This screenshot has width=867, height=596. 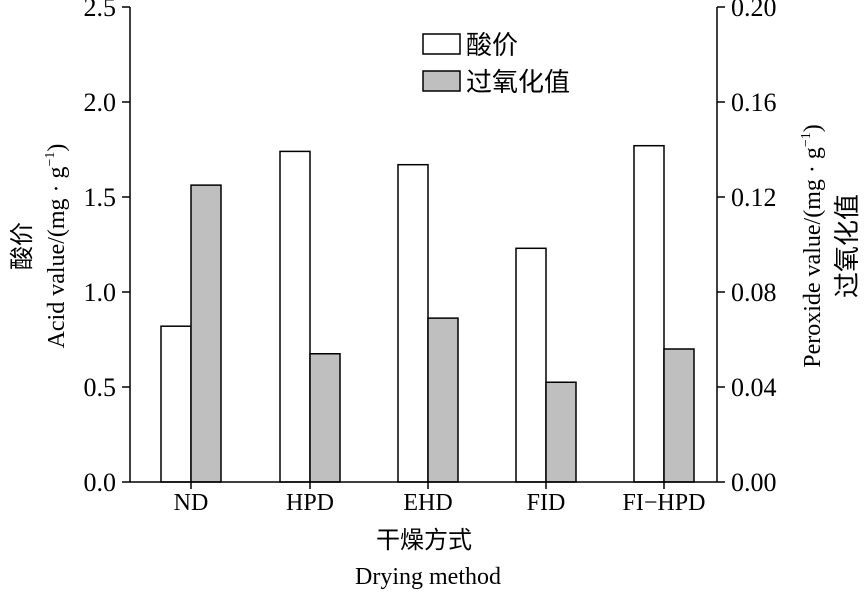 I want to click on x-tick-label: FID, so click(x=546, y=503).